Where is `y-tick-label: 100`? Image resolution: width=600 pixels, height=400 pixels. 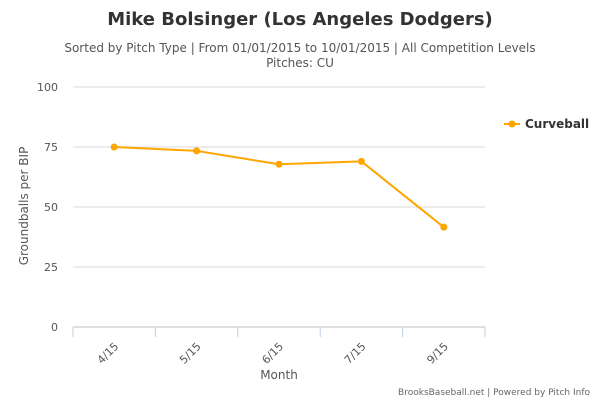 y-tick-label: 100 is located at coordinates (47, 87).